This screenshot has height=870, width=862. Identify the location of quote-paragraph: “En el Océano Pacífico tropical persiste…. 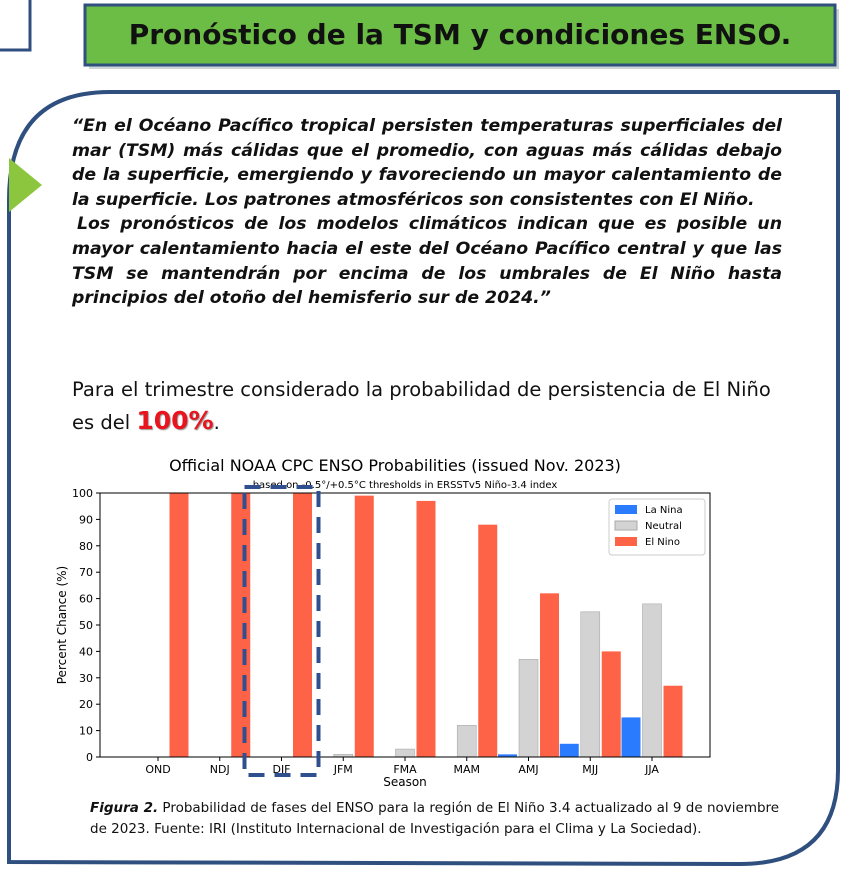
(427, 163).